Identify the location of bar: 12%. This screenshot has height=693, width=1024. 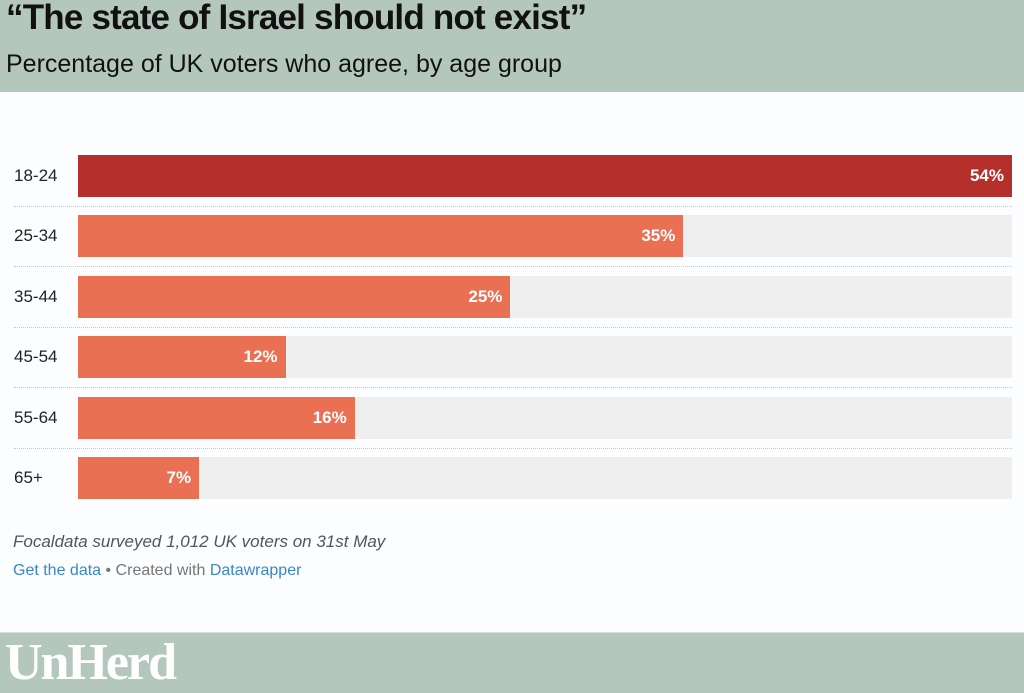
(182, 357).